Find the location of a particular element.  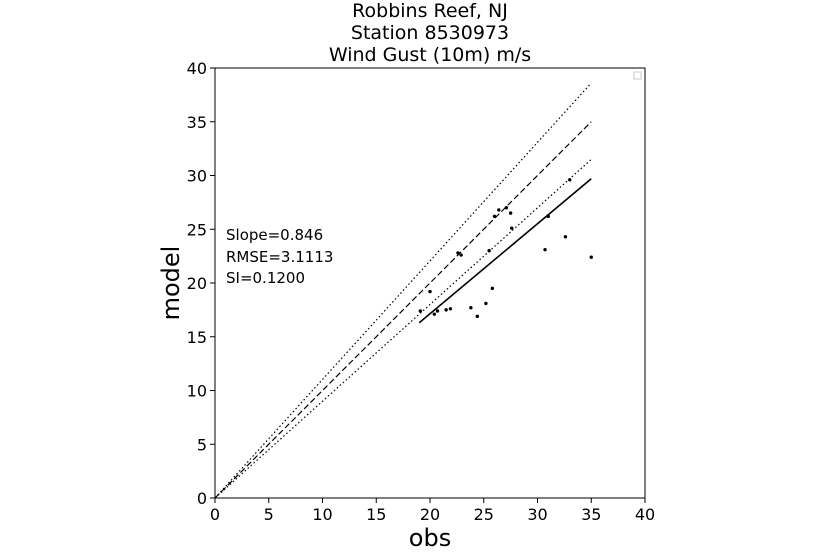

x-axis-ticks: 0 5 10 15 20 25 30 35 40 is located at coordinates (432, 511).